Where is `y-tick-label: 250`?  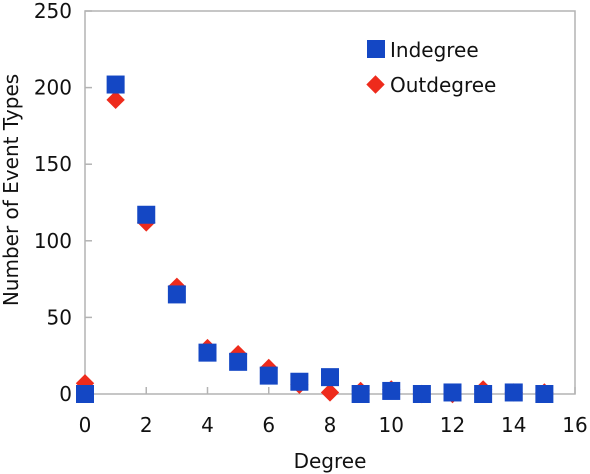 y-tick-label: 250 is located at coordinates (53, 11).